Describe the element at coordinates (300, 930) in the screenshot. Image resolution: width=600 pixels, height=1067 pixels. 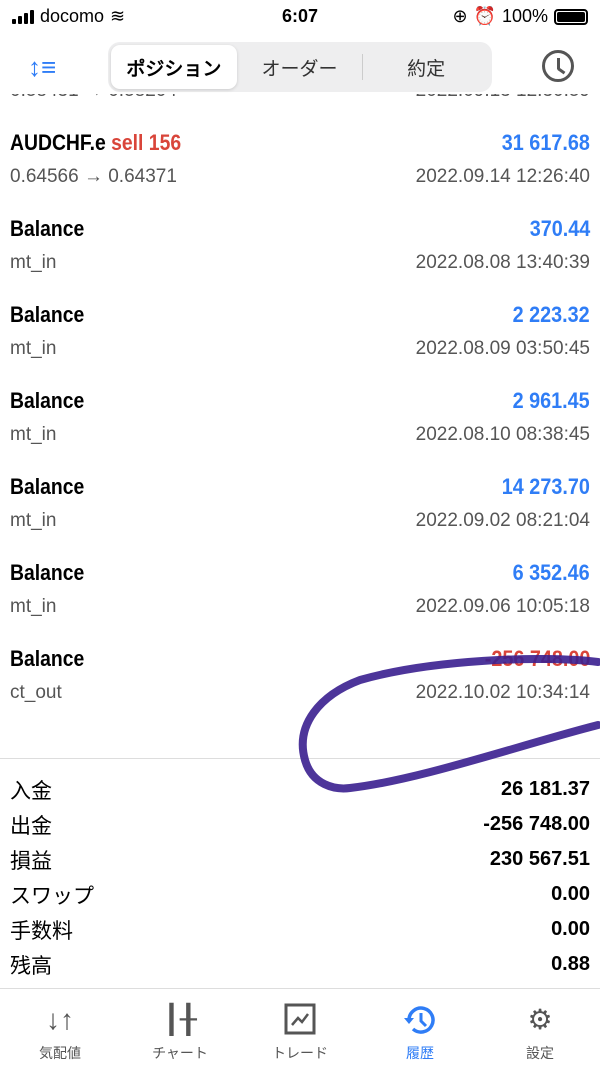
I see `summary-commission: 手数料 0.00` at that location.